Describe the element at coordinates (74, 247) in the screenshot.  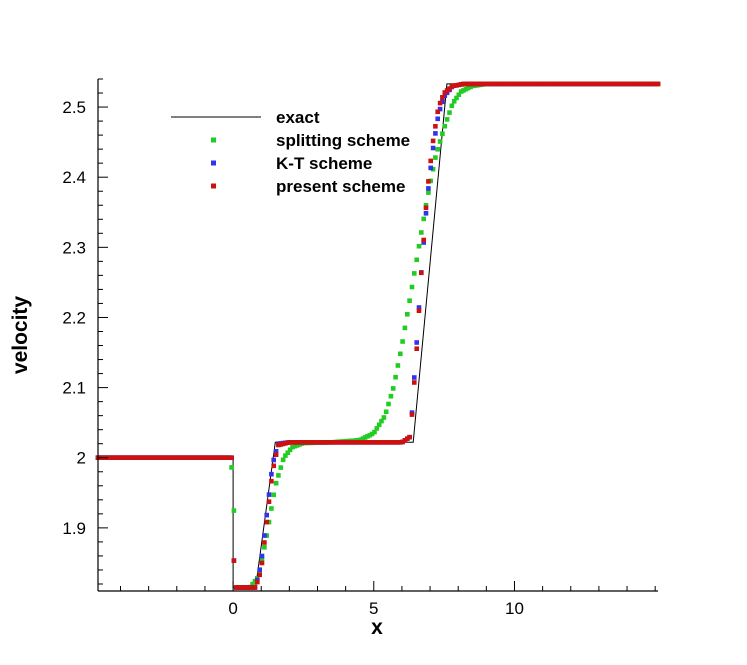
I see `y-tick-label: 2.3` at that location.